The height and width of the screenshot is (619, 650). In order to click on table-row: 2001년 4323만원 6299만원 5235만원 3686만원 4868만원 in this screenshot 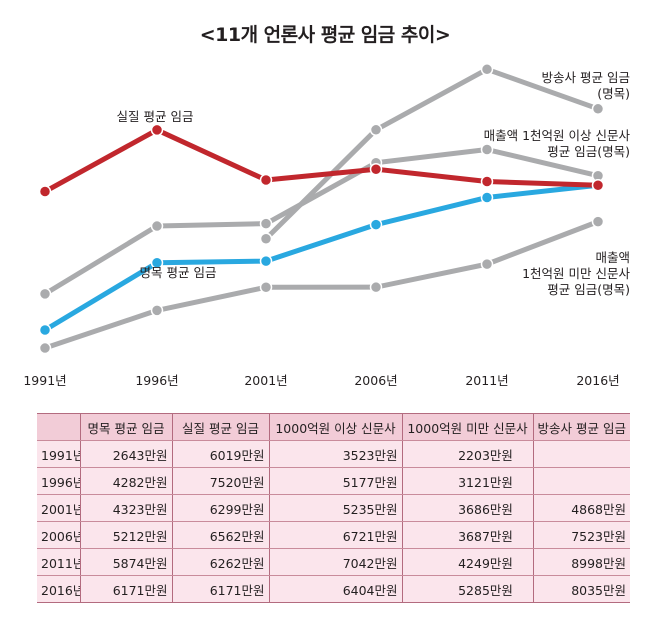, I will do `click(333, 508)`.